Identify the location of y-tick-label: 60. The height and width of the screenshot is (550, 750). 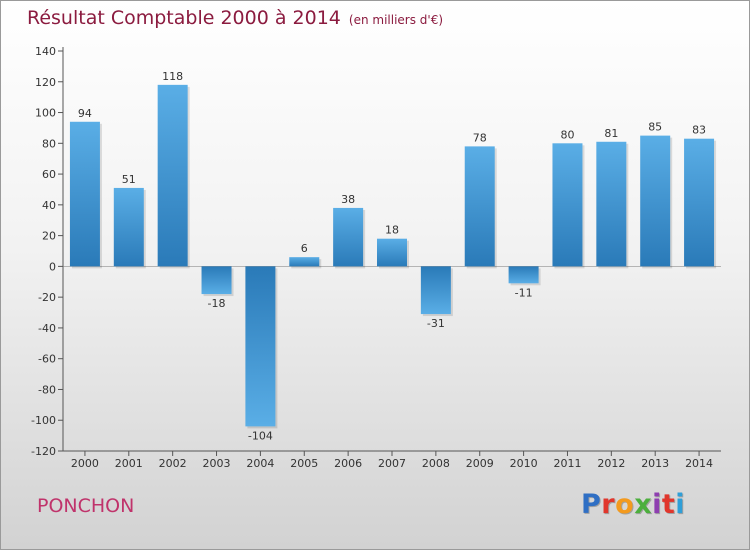
(49, 174).